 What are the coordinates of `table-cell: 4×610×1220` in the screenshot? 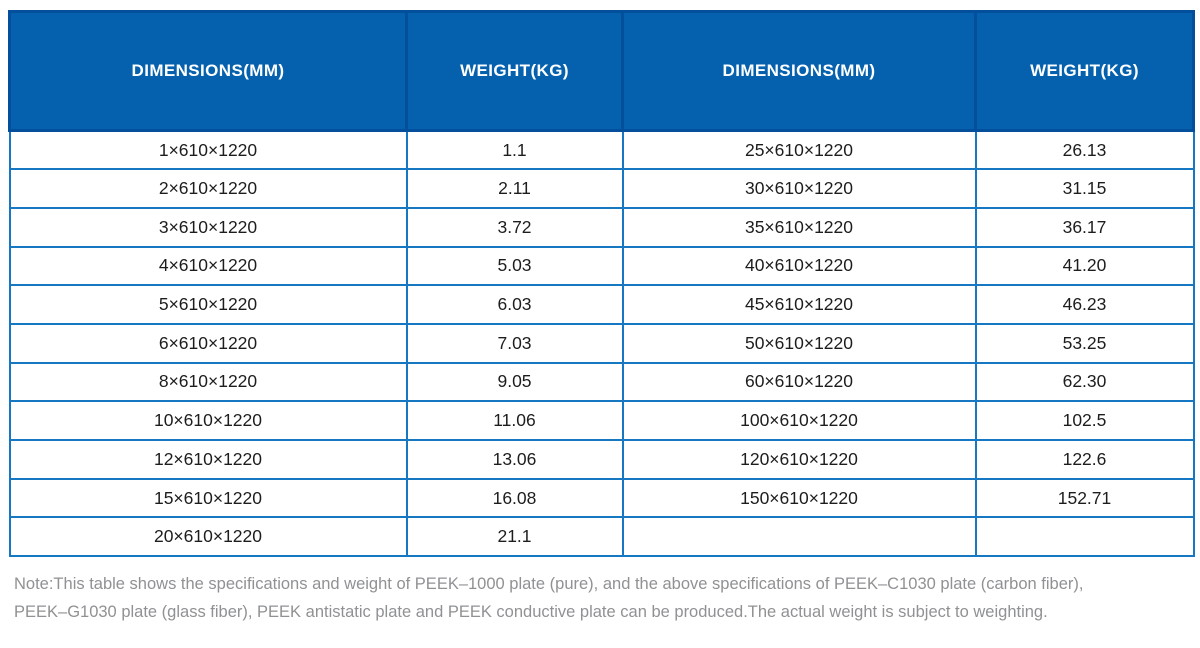 It's located at (208, 266).